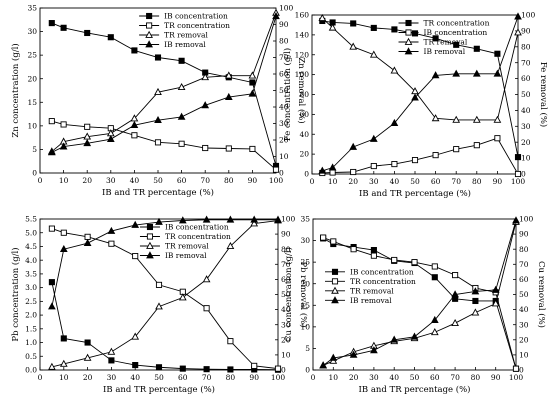  What do you see at coordinates (524, 264) in the screenshot?
I see `y-right-tick-label: 70` at bounding box center [524, 264].